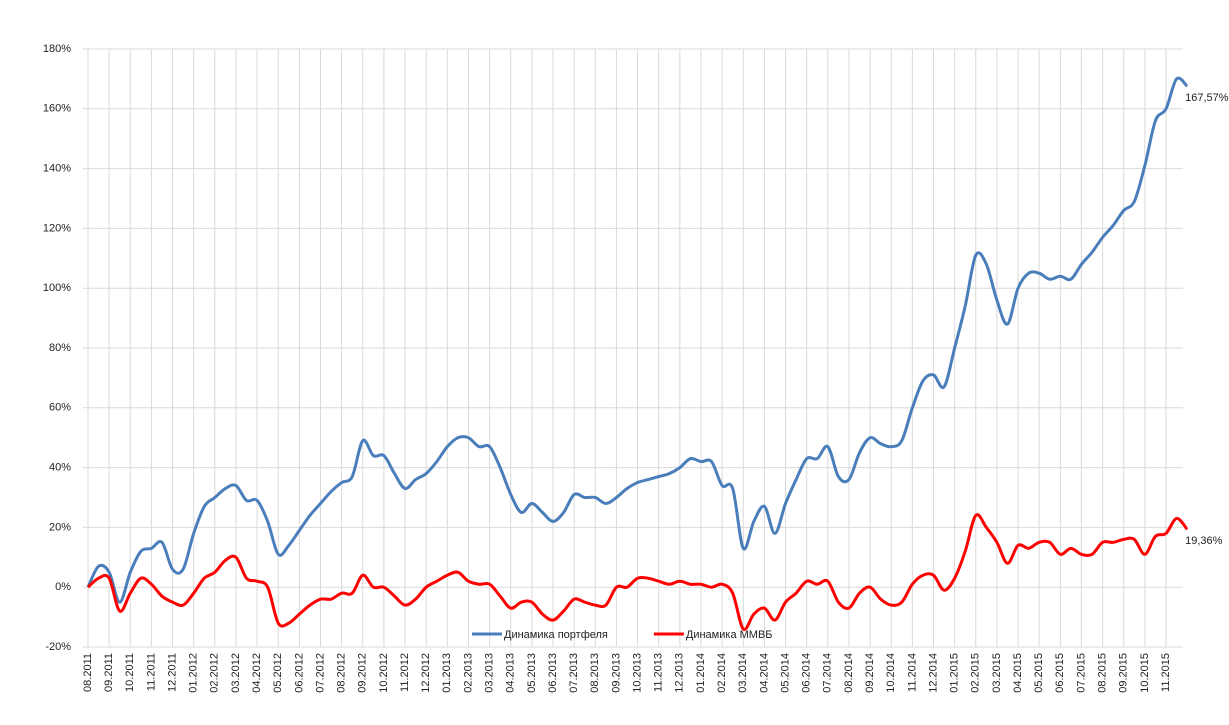  Describe the element at coordinates (680, 673) in the screenshot. I see `x-tick-label: 12.2013` at that location.